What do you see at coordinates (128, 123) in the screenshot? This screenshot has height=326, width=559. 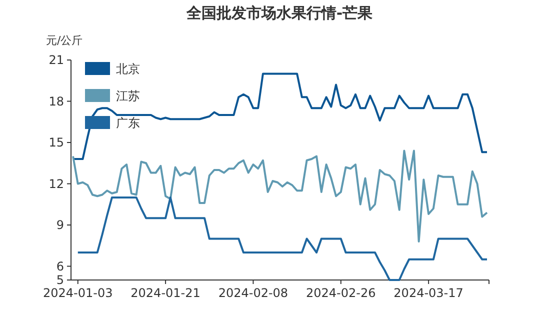 I see `legend-label: 广东` at bounding box center [128, 123].